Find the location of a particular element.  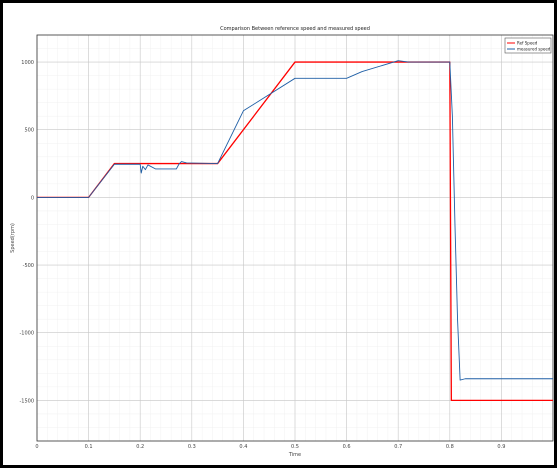

y-tick-label: -500 is located at coordinates (28, 266).